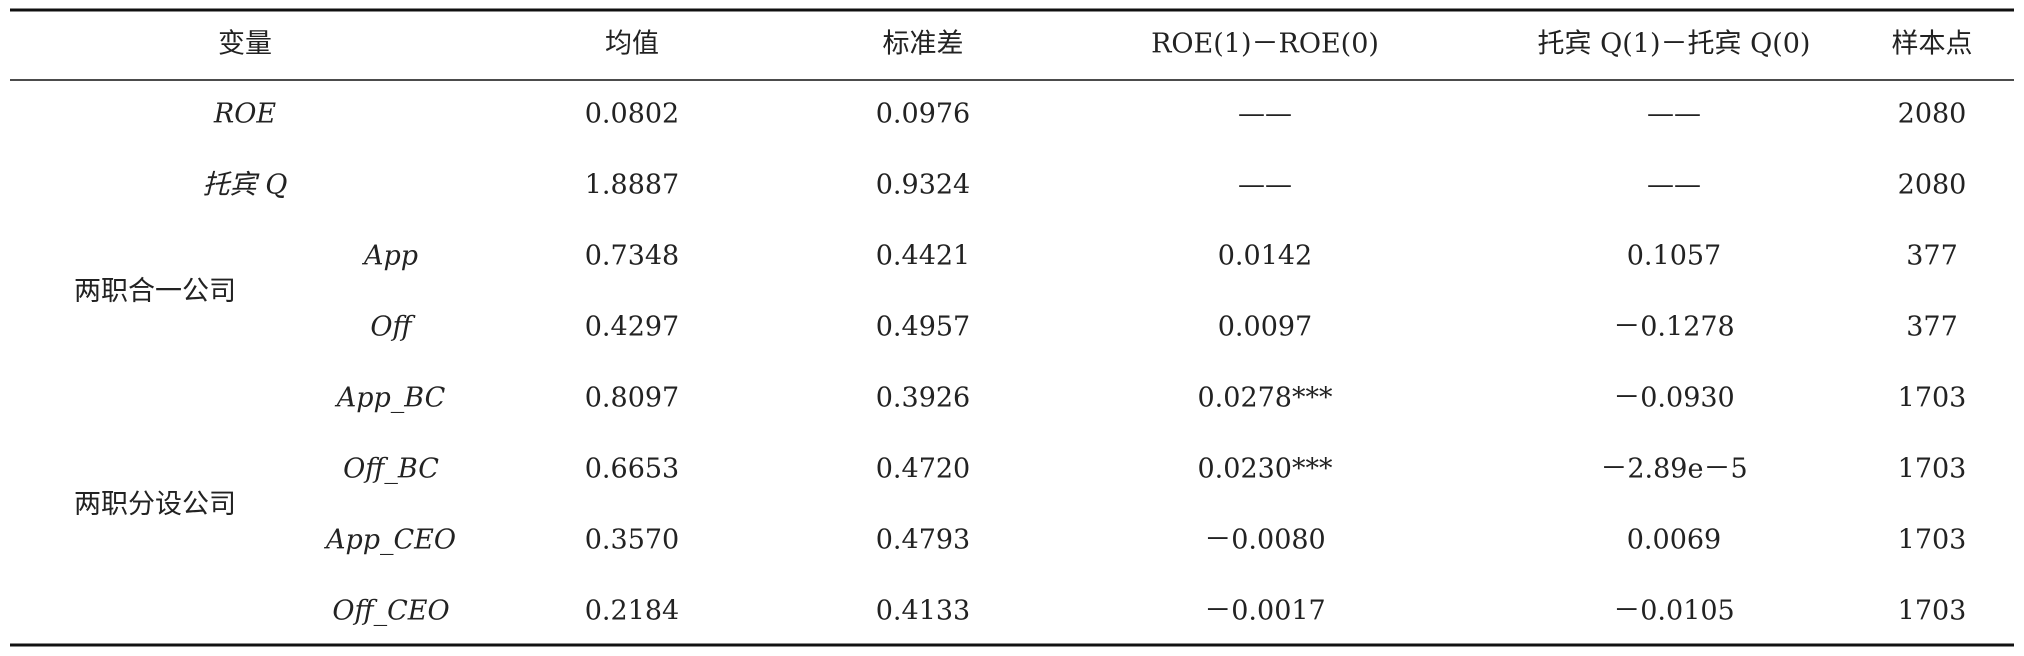 This screenshot has width=2024, height=656. Describe the element at coordinates (632, 185) in the screenshot. I see `cell: 1.8887` at that location.